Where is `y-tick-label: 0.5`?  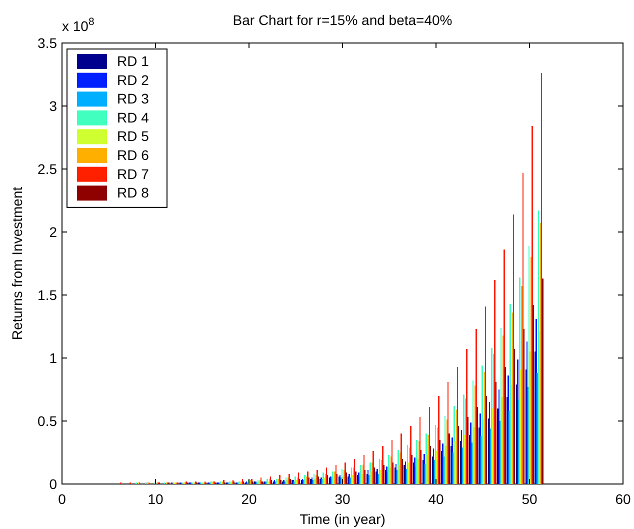 y-tick-label: 0.5 is located at coordinates (48, 421).